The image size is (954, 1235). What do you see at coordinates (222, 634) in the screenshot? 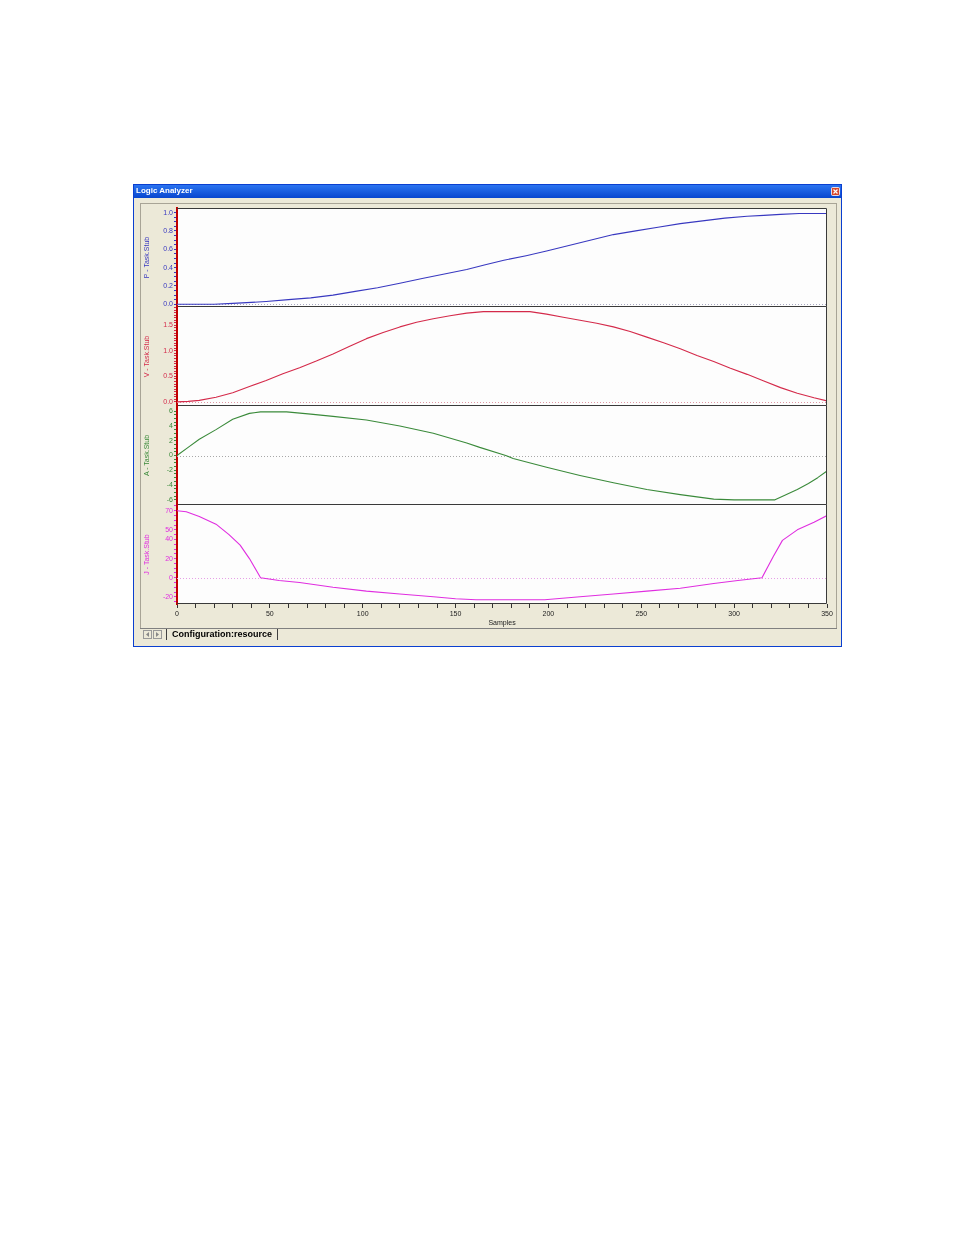
I see `text: Configuration:resource` at bounding box center [222, 634].